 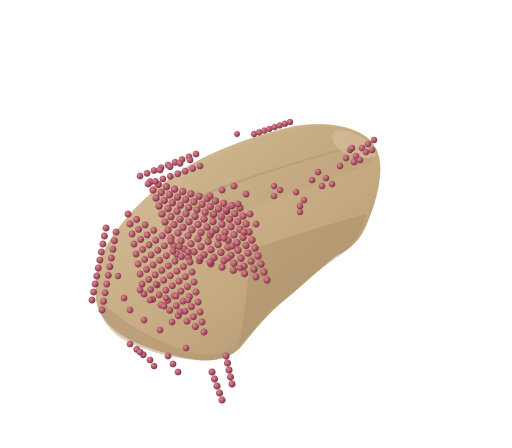 What do you see at coordinates (270, 173) in the screenshot?
I see `car-window-line` at bounding box center [270, 173].